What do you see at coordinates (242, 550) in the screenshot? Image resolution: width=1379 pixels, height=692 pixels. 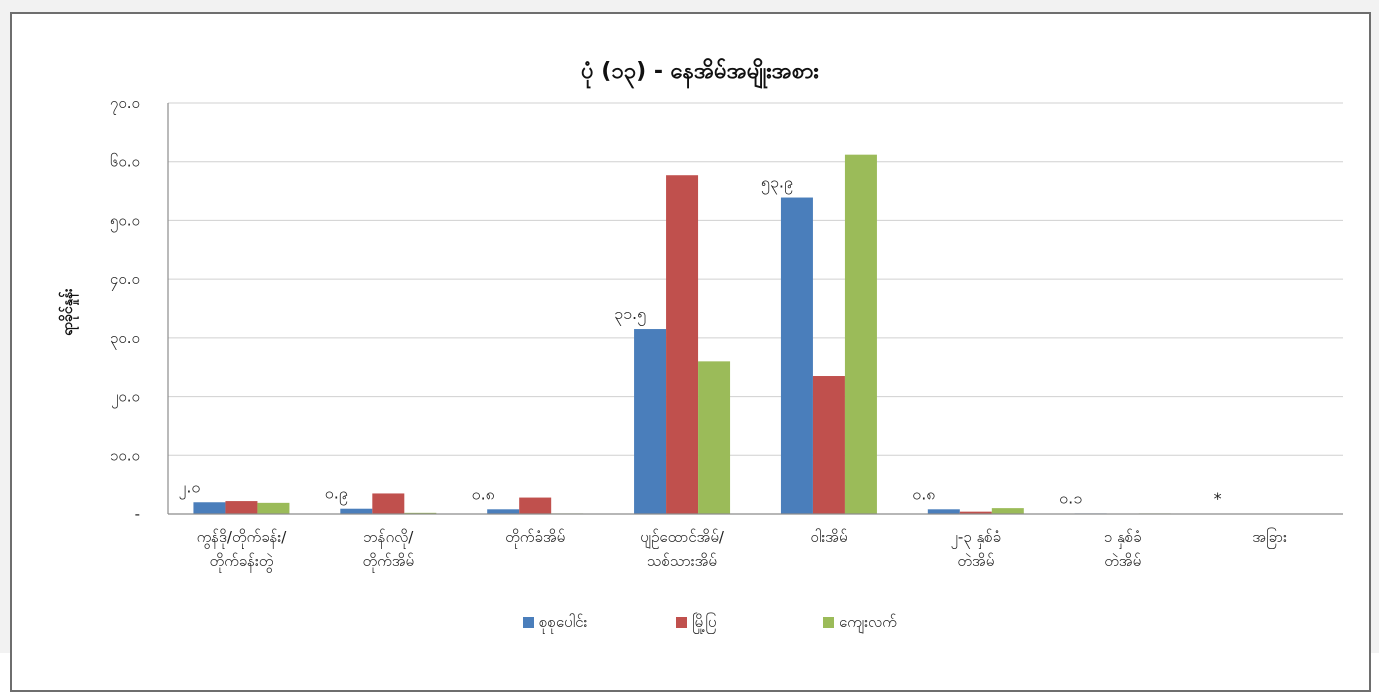 I see `x-tick-label: ကွန်ဒို/တိုက်ခန်း/ တိုက်ခန်းတွဲ` at bounding box center [242, 550].